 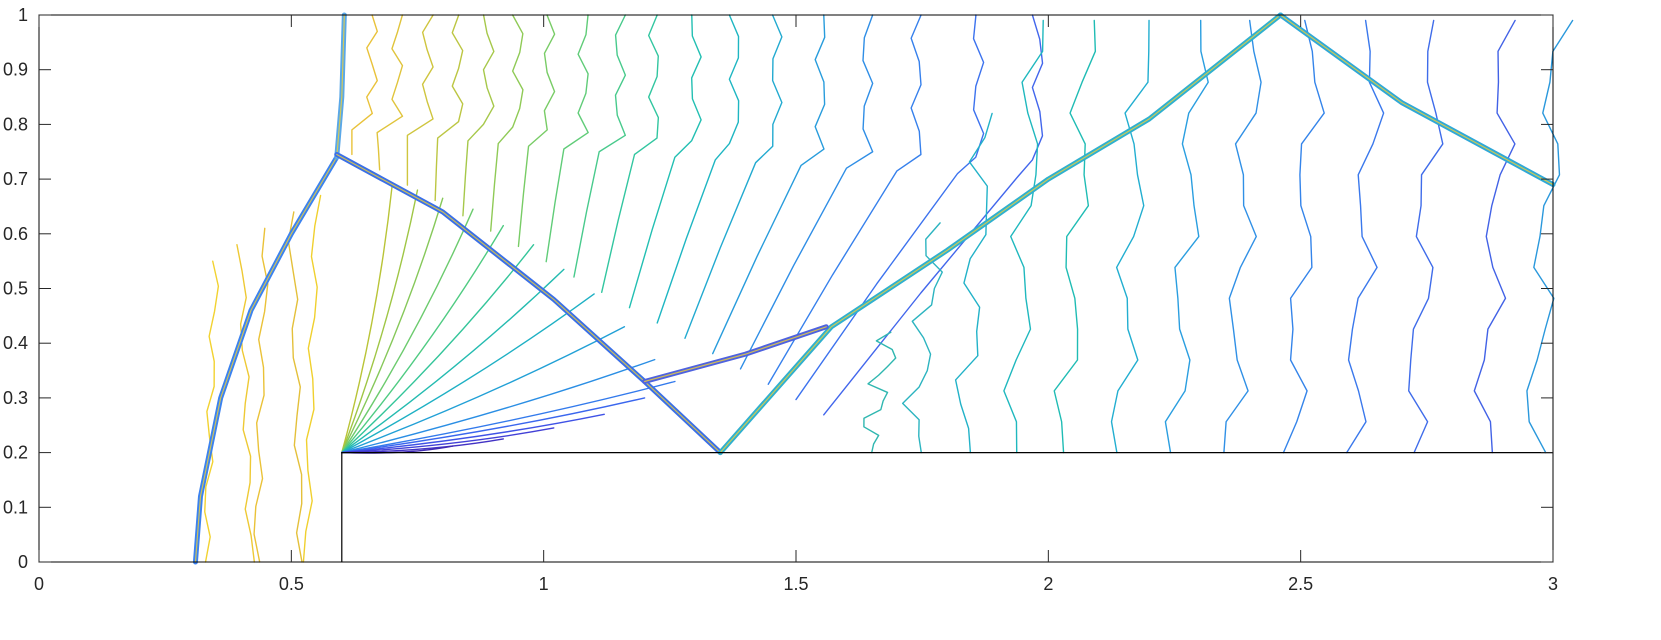 I want to click on slip-line-highlight, so click(x=735, y=354).